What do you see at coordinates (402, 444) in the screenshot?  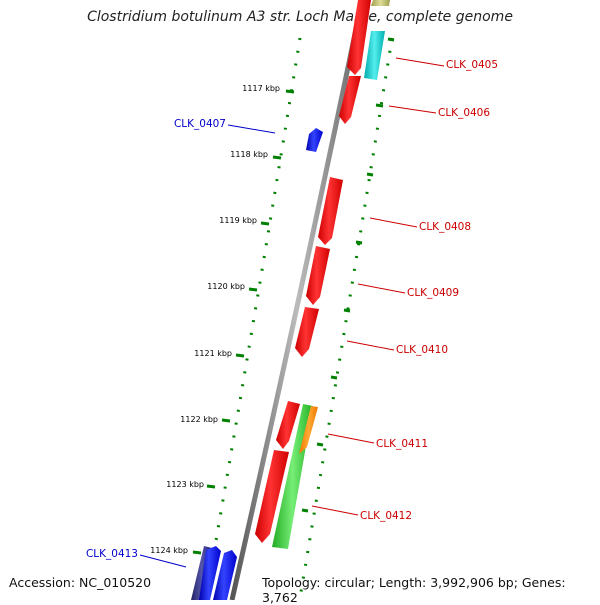 I see `gene-label-clk0411: CLK_0411` at bounding box center [402, 444].